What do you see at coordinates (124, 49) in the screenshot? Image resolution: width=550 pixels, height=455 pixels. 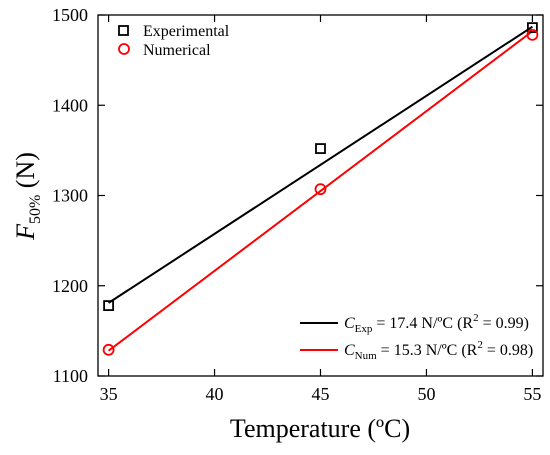 I see `legend-marker-numerical` at bounding box center [124, 49].